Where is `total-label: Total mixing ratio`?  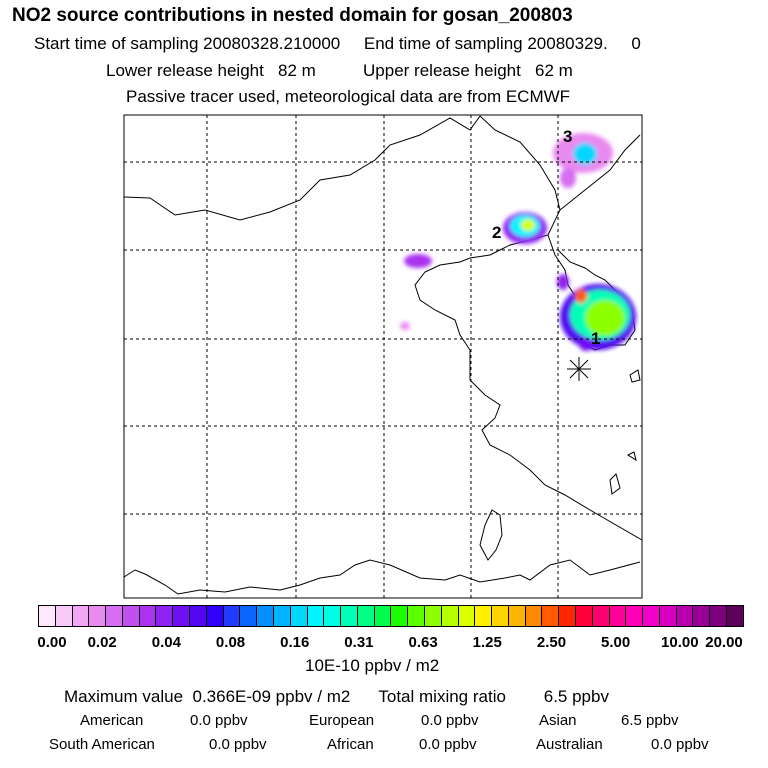 total-label: Total mixing ratio is located at coordinates (442, 696).